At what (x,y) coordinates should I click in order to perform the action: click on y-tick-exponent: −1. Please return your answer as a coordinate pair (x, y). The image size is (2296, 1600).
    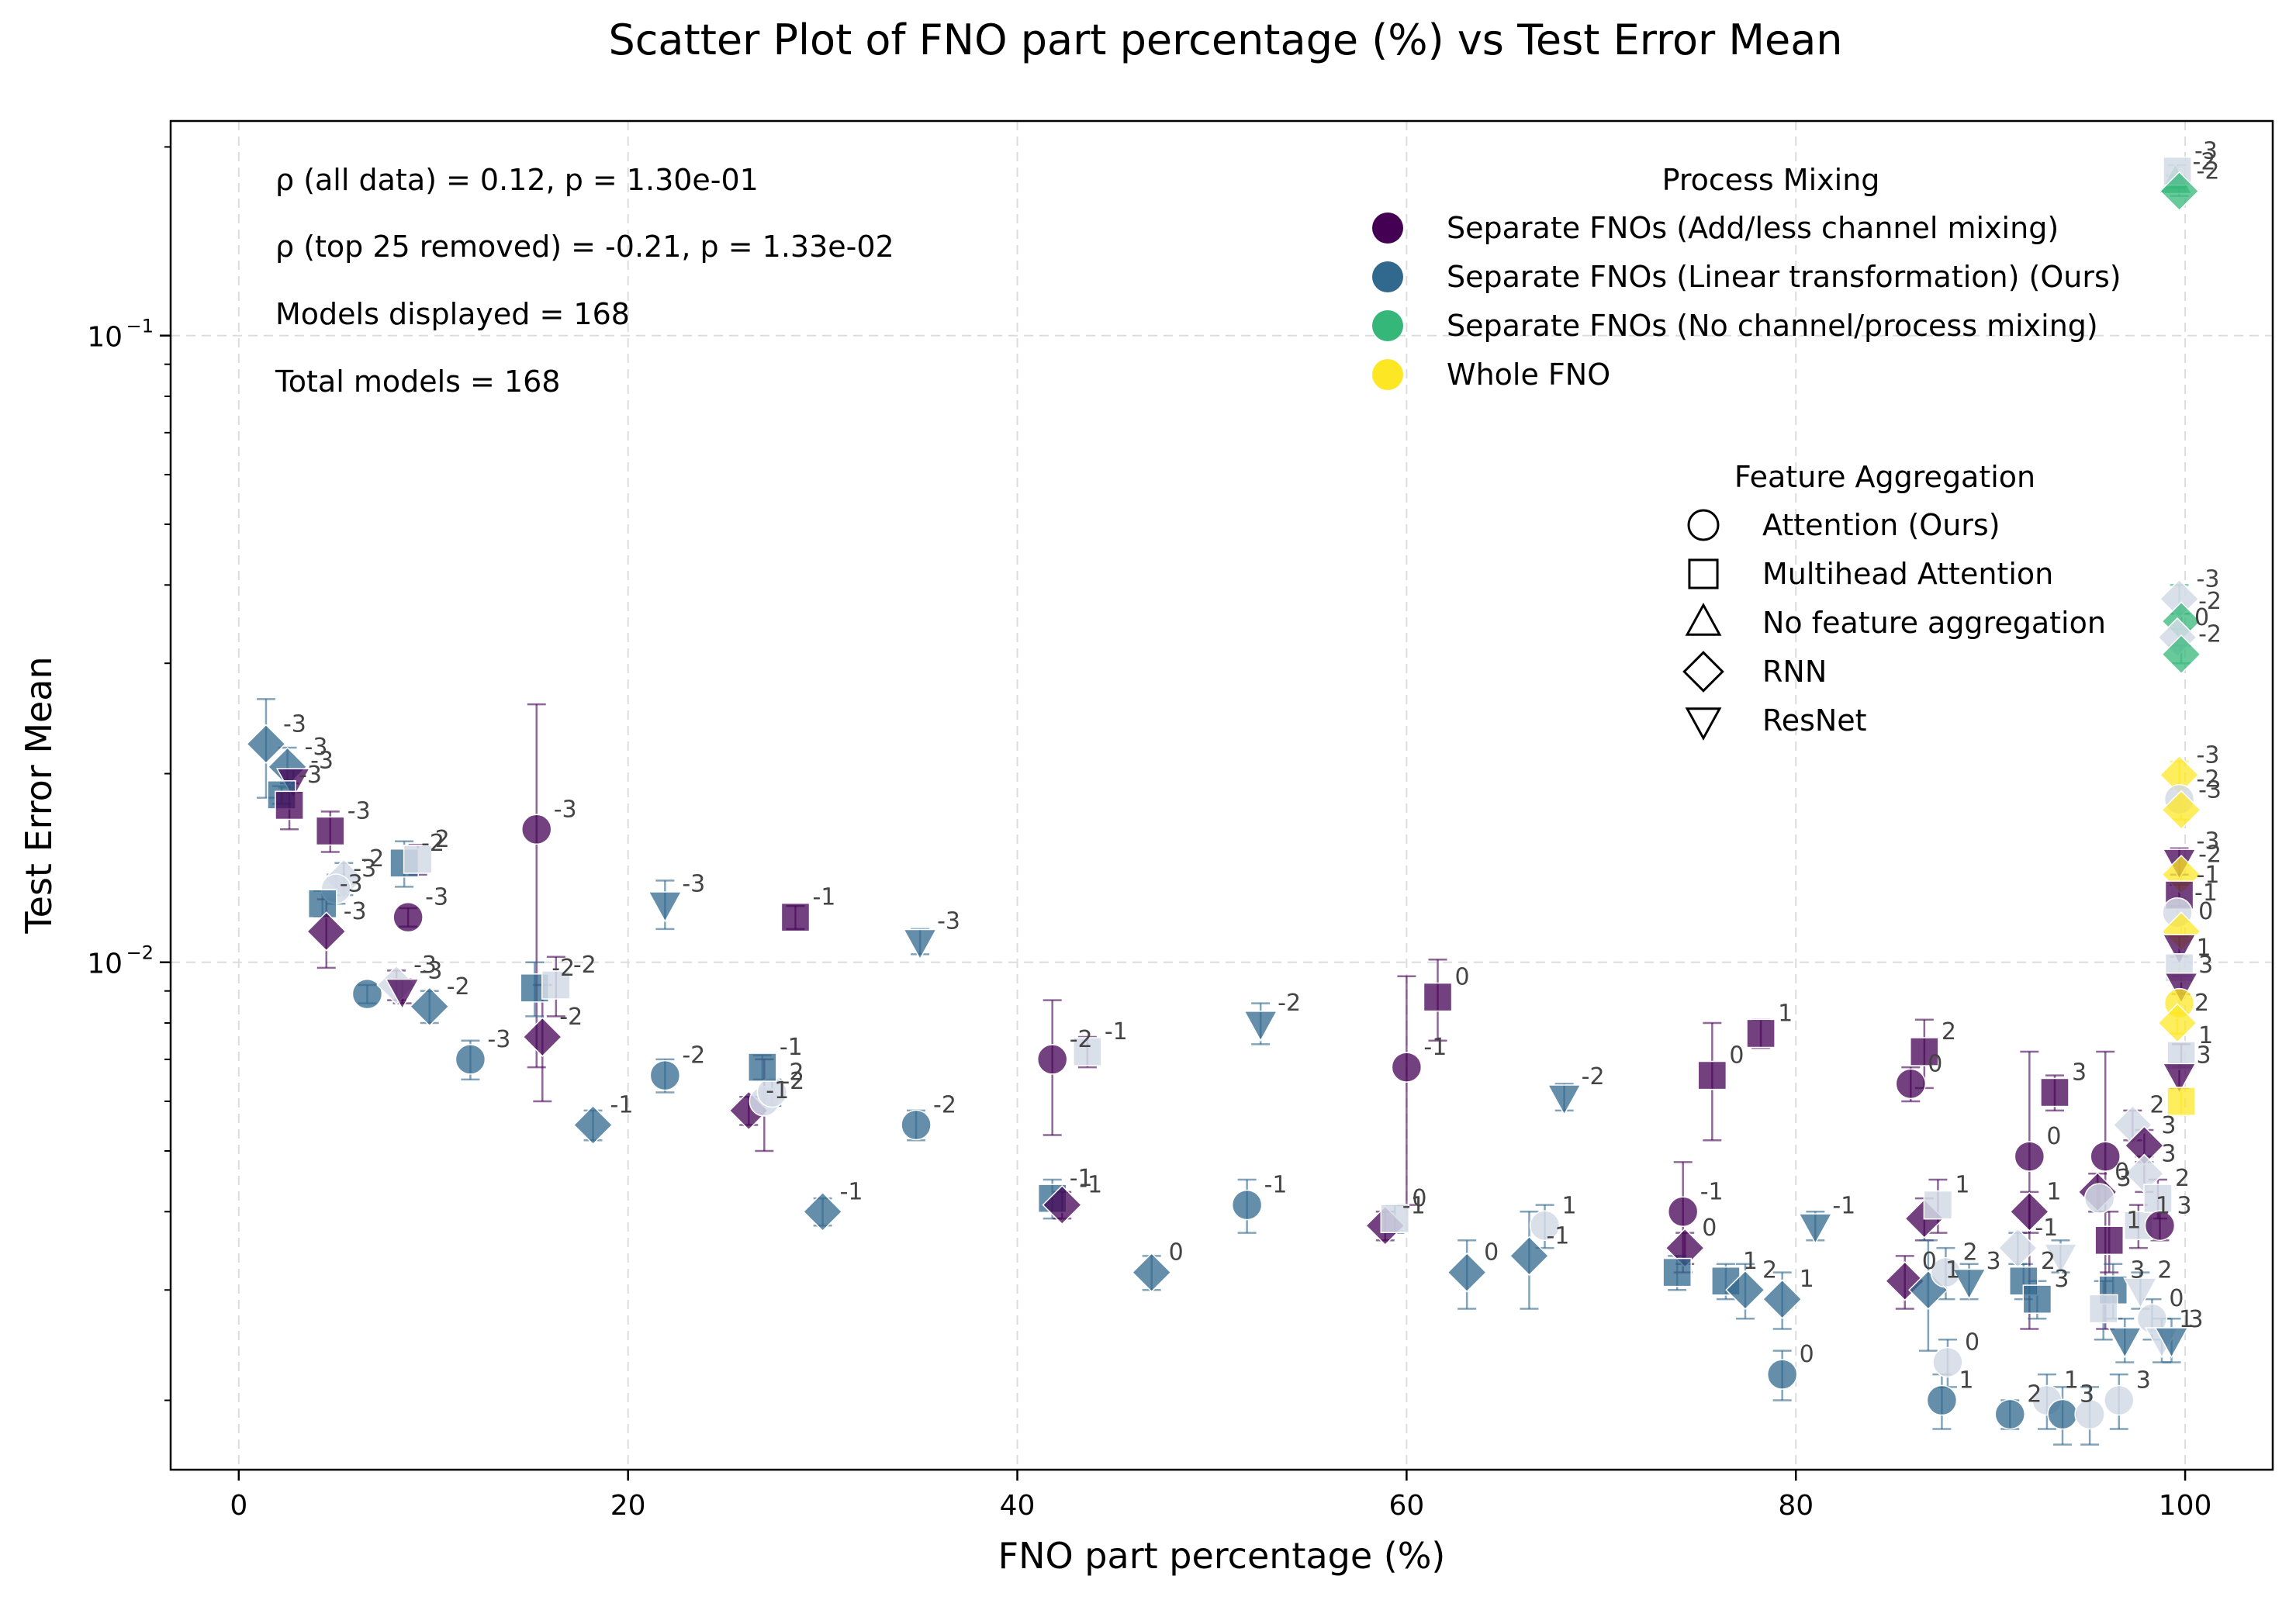
    Looking at the image, I should click on (140, 326).